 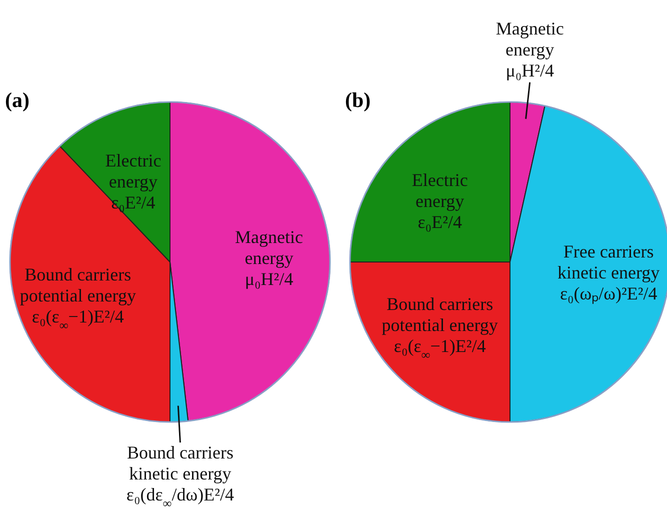 What do you see at coordinates (180, 476) in the screenshot?
I see `slice-label: Bound carriers kinetic energy ε₀(dε$_{∞}$/dω)E²/4` at bounding box center [180, 476].